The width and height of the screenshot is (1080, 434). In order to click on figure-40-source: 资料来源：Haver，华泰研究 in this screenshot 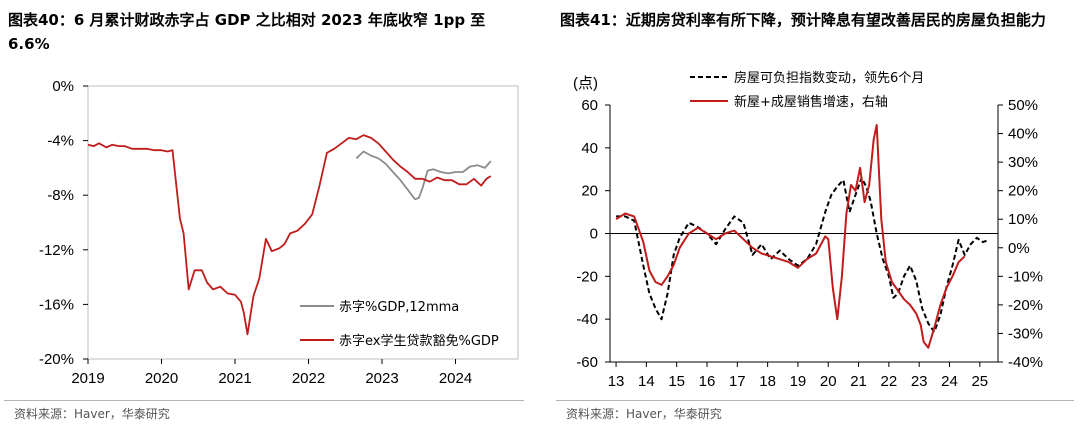, I will do `click(92, 414)`.